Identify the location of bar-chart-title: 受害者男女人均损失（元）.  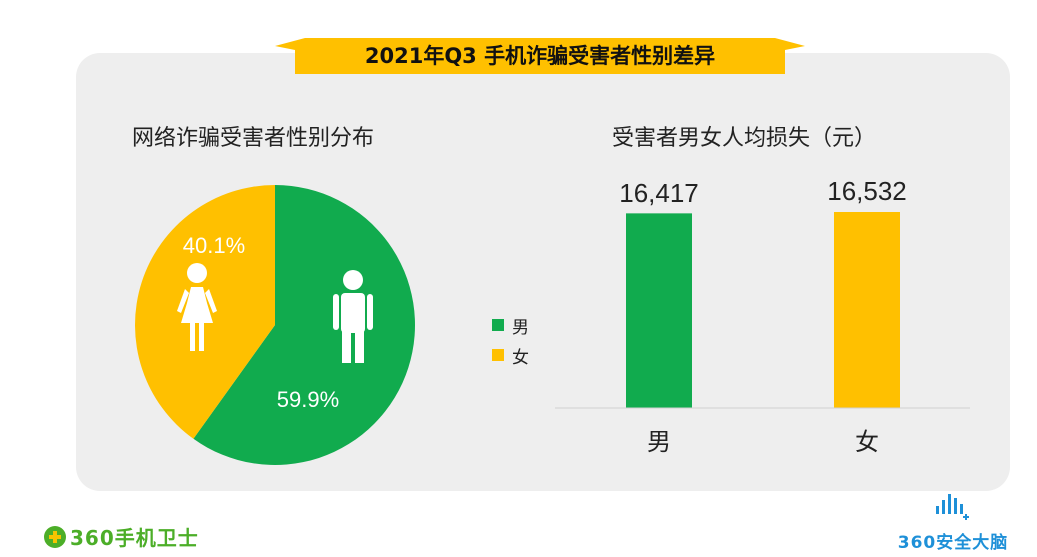
(744, 138).